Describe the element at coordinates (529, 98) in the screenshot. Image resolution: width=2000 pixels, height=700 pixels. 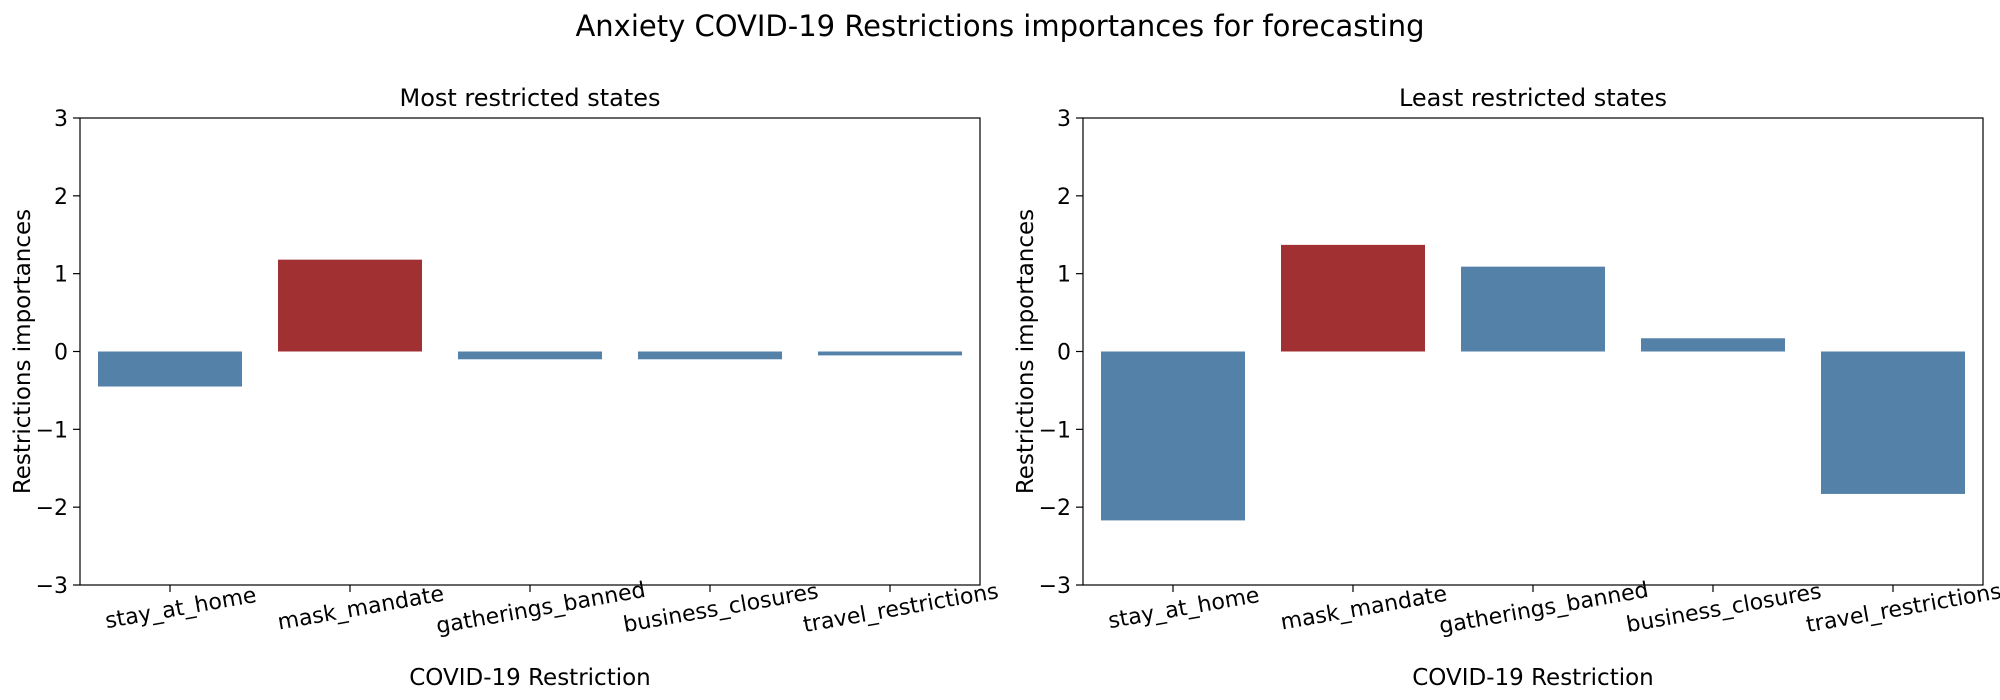
I see `panel-title: Most restricted states` at that location.